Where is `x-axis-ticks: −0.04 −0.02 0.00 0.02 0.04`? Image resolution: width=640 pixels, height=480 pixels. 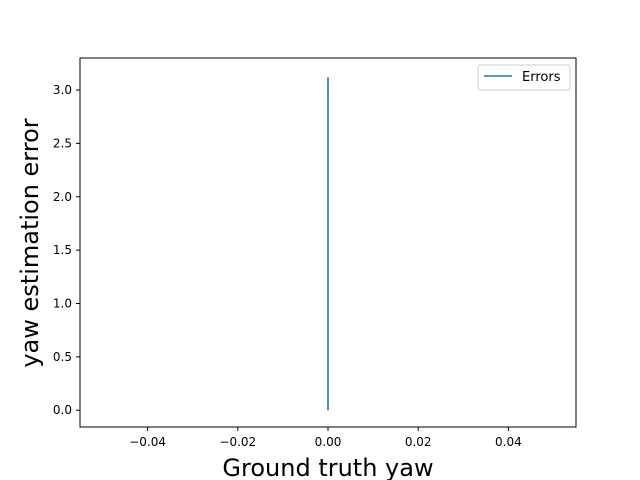 x-axis-ticks: −0.04 −0.02 0.00 0.02 0.04 is located at coordinates (325, 438).